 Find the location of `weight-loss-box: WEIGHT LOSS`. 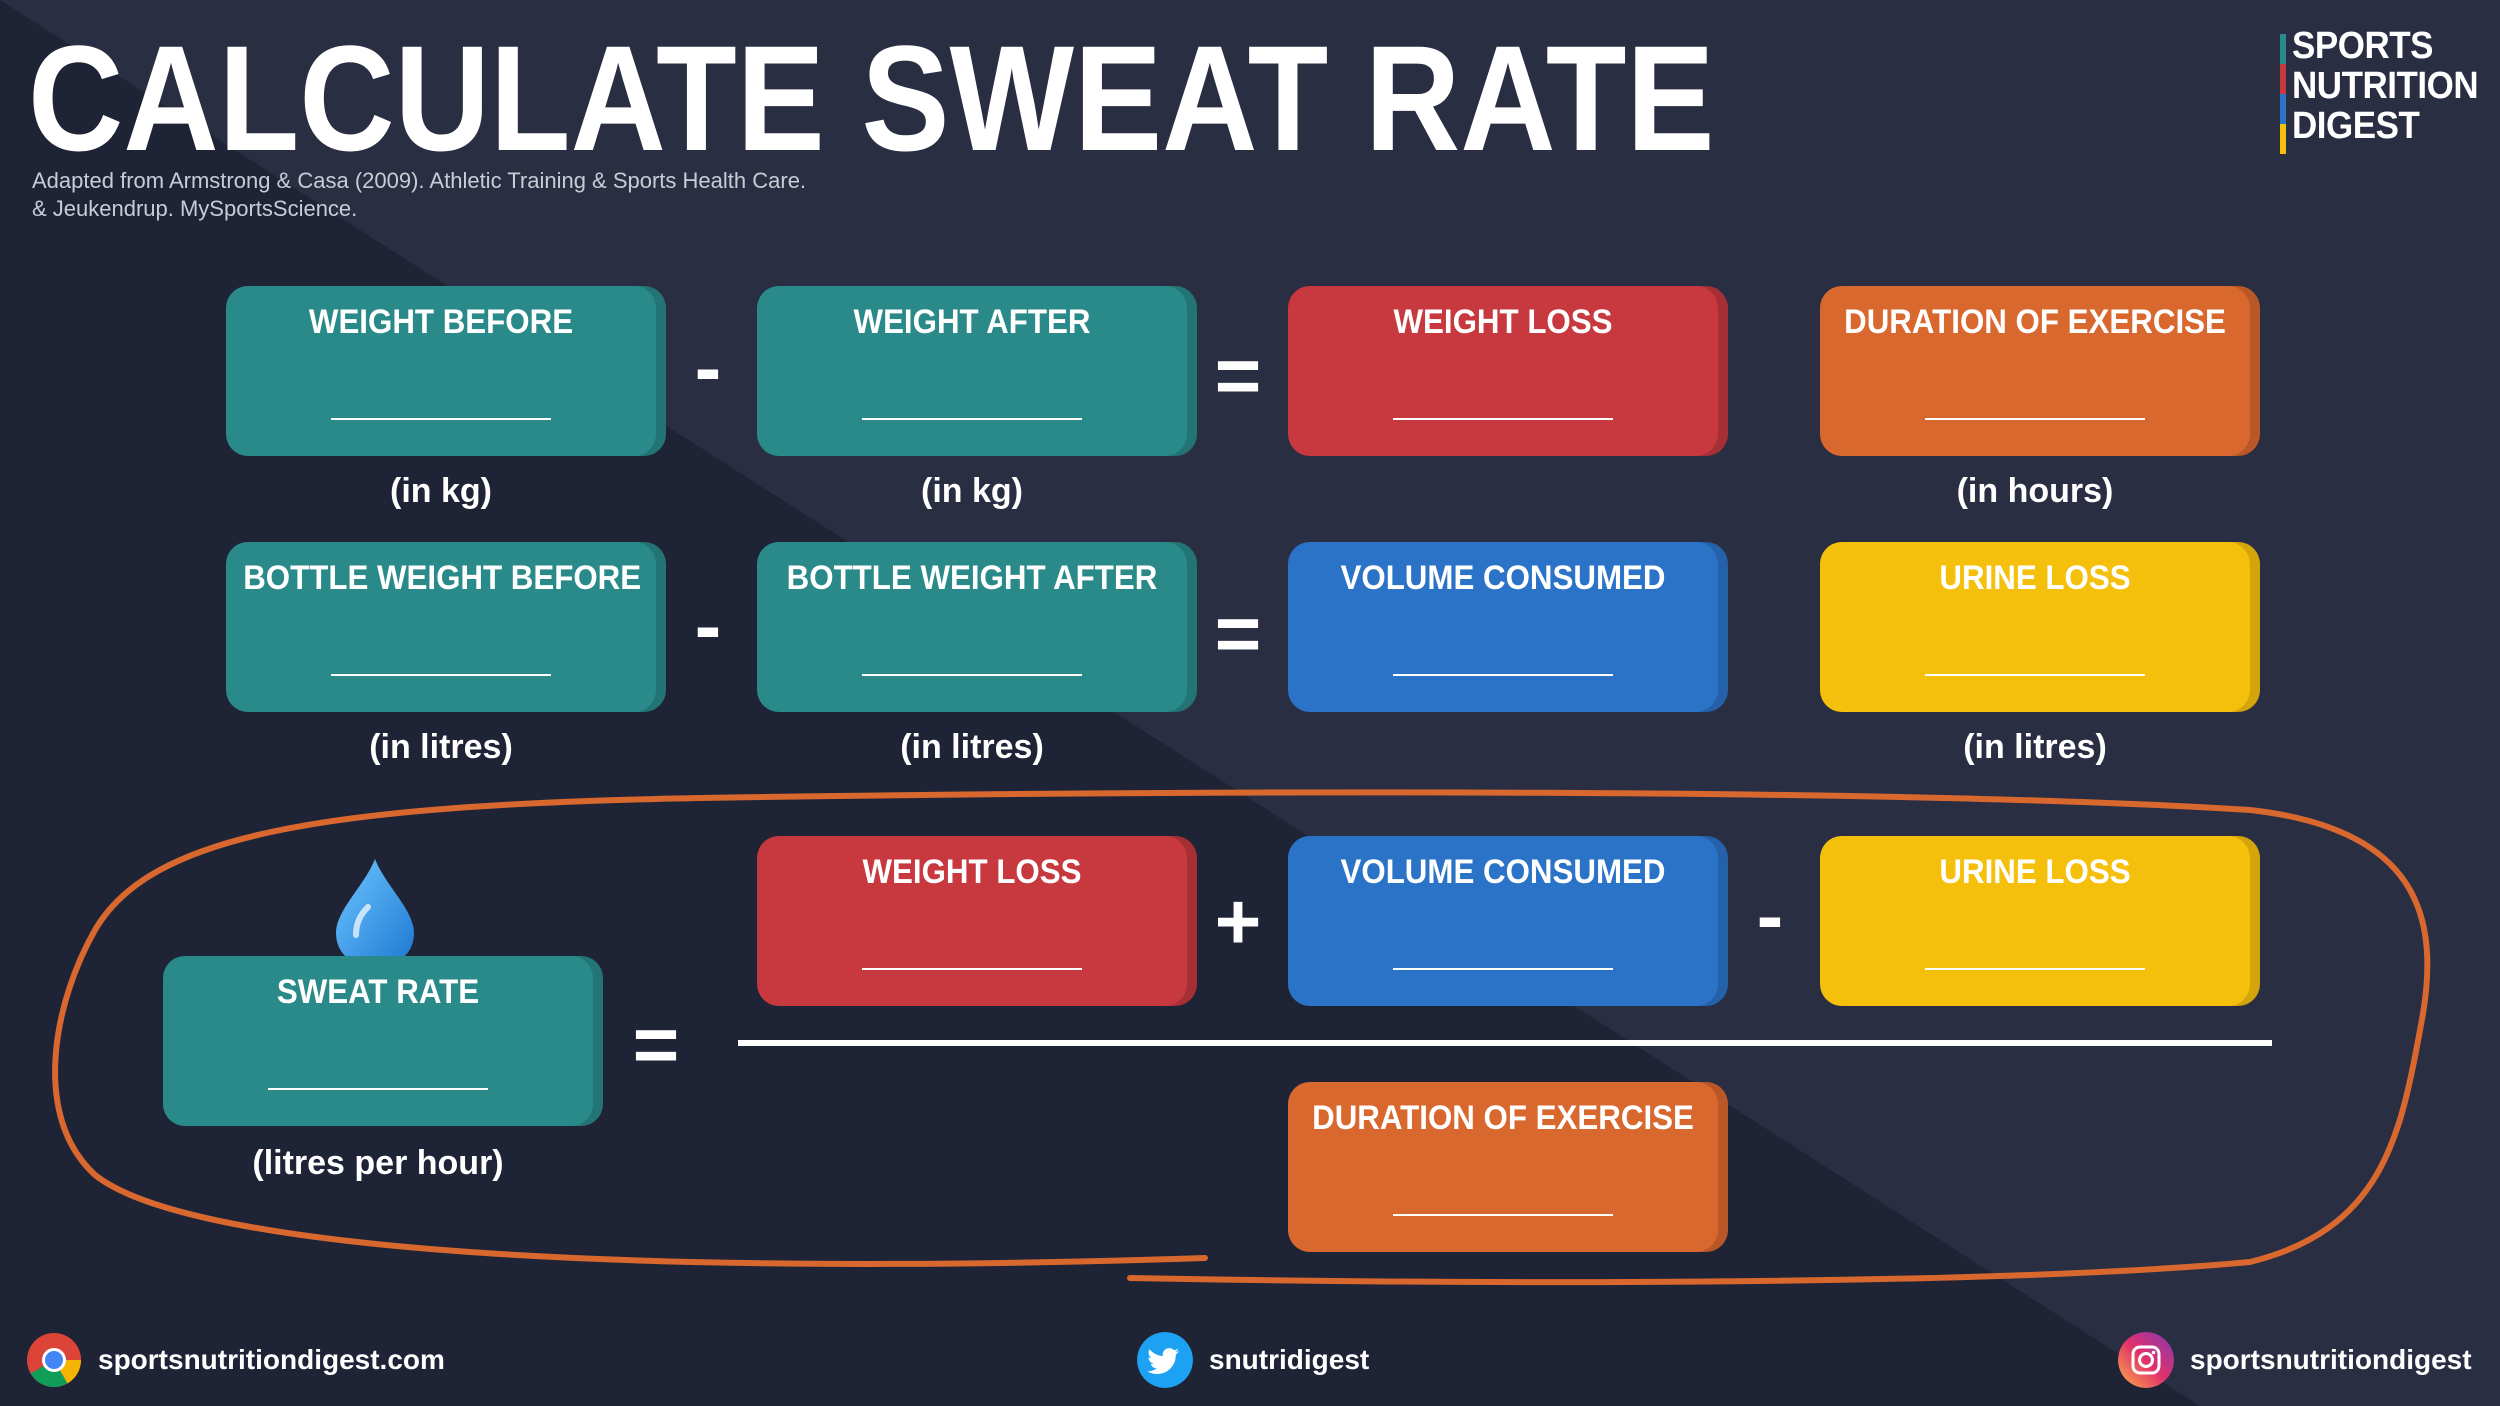

weight-loss-box: WEIGHT LOSS is located at coordinates (1503, 371).